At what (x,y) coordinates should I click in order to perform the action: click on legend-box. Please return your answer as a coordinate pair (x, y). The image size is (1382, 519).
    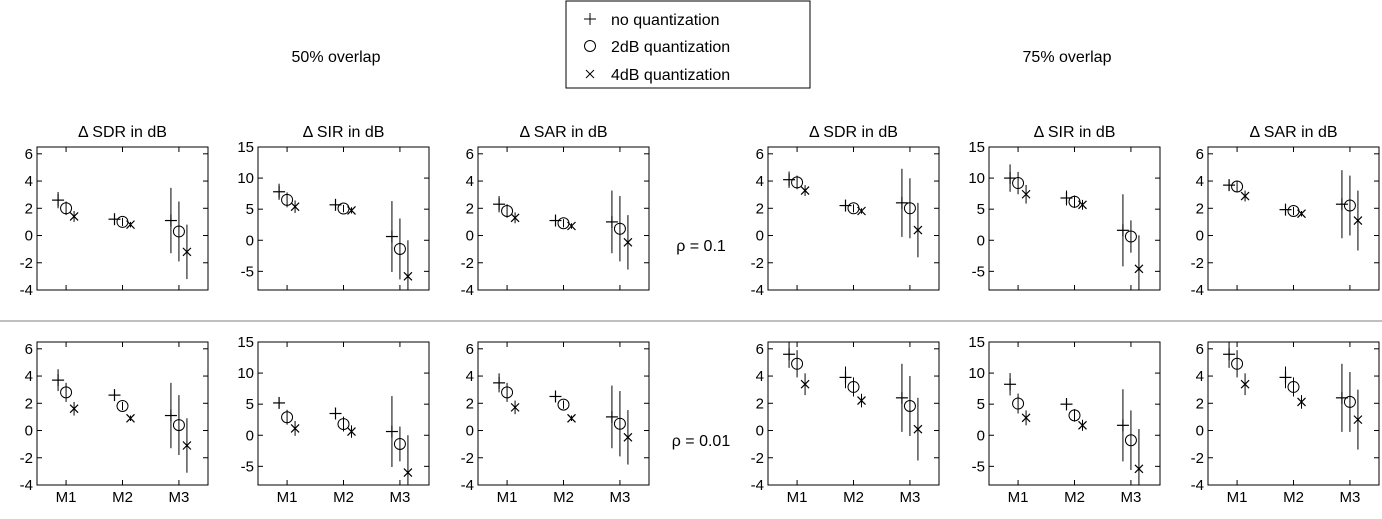
    Looking at the image, I should click on (688, 44).